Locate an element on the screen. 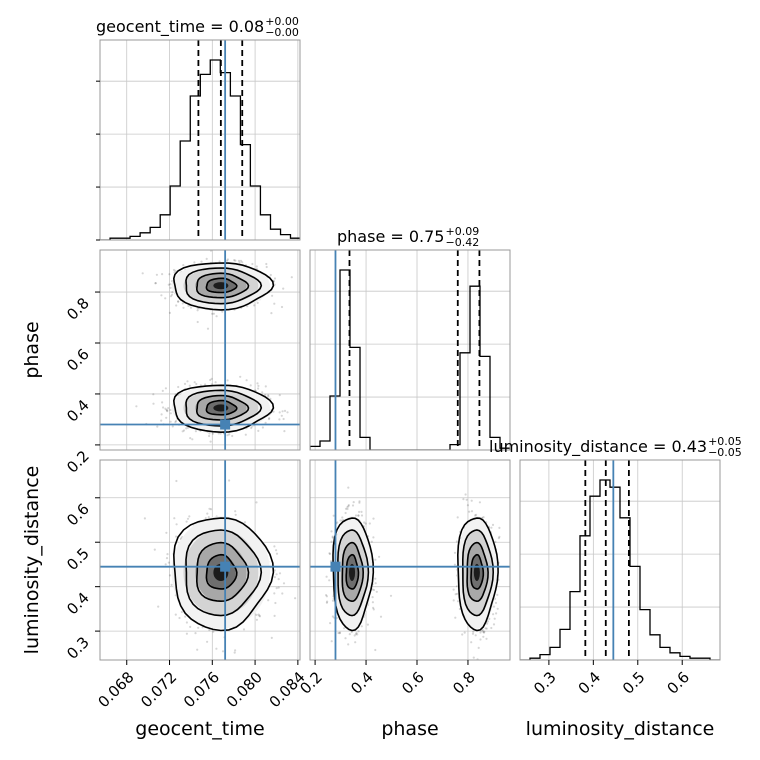  y-tick-label: 0.3 is located at coordinates (78, 648).